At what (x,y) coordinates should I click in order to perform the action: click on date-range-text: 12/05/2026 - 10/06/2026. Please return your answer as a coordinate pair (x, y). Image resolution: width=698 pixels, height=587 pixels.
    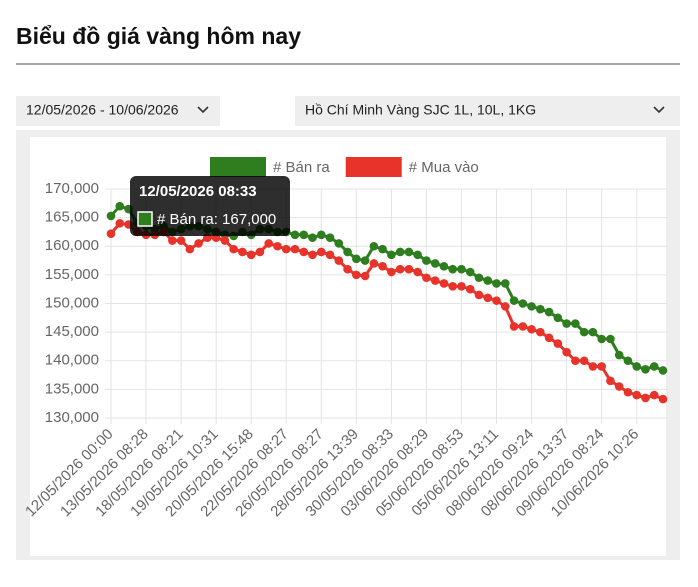
    Looking at the image, I should click on (102, 110).